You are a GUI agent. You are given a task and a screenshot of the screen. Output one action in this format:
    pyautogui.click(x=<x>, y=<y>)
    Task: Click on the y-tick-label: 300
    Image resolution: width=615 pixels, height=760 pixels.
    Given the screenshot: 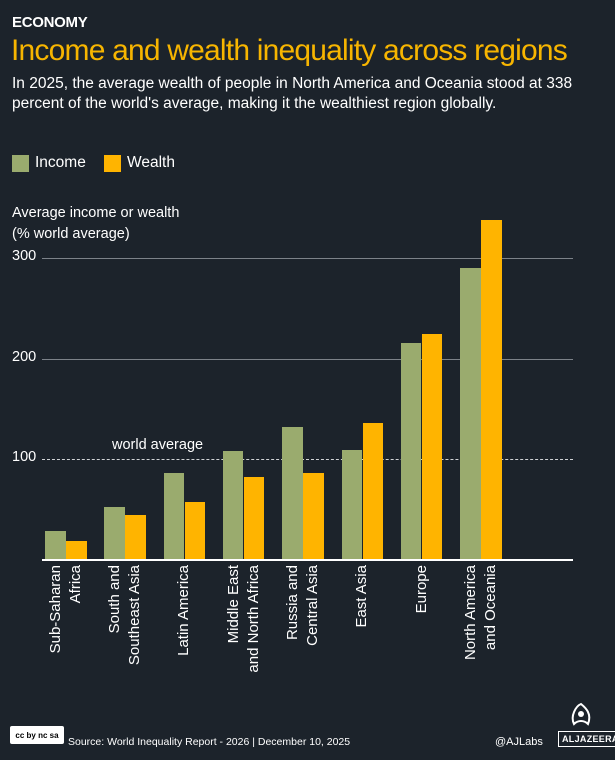 What is the action you would take?
    pyautogui.click(x=24, y=255)
    